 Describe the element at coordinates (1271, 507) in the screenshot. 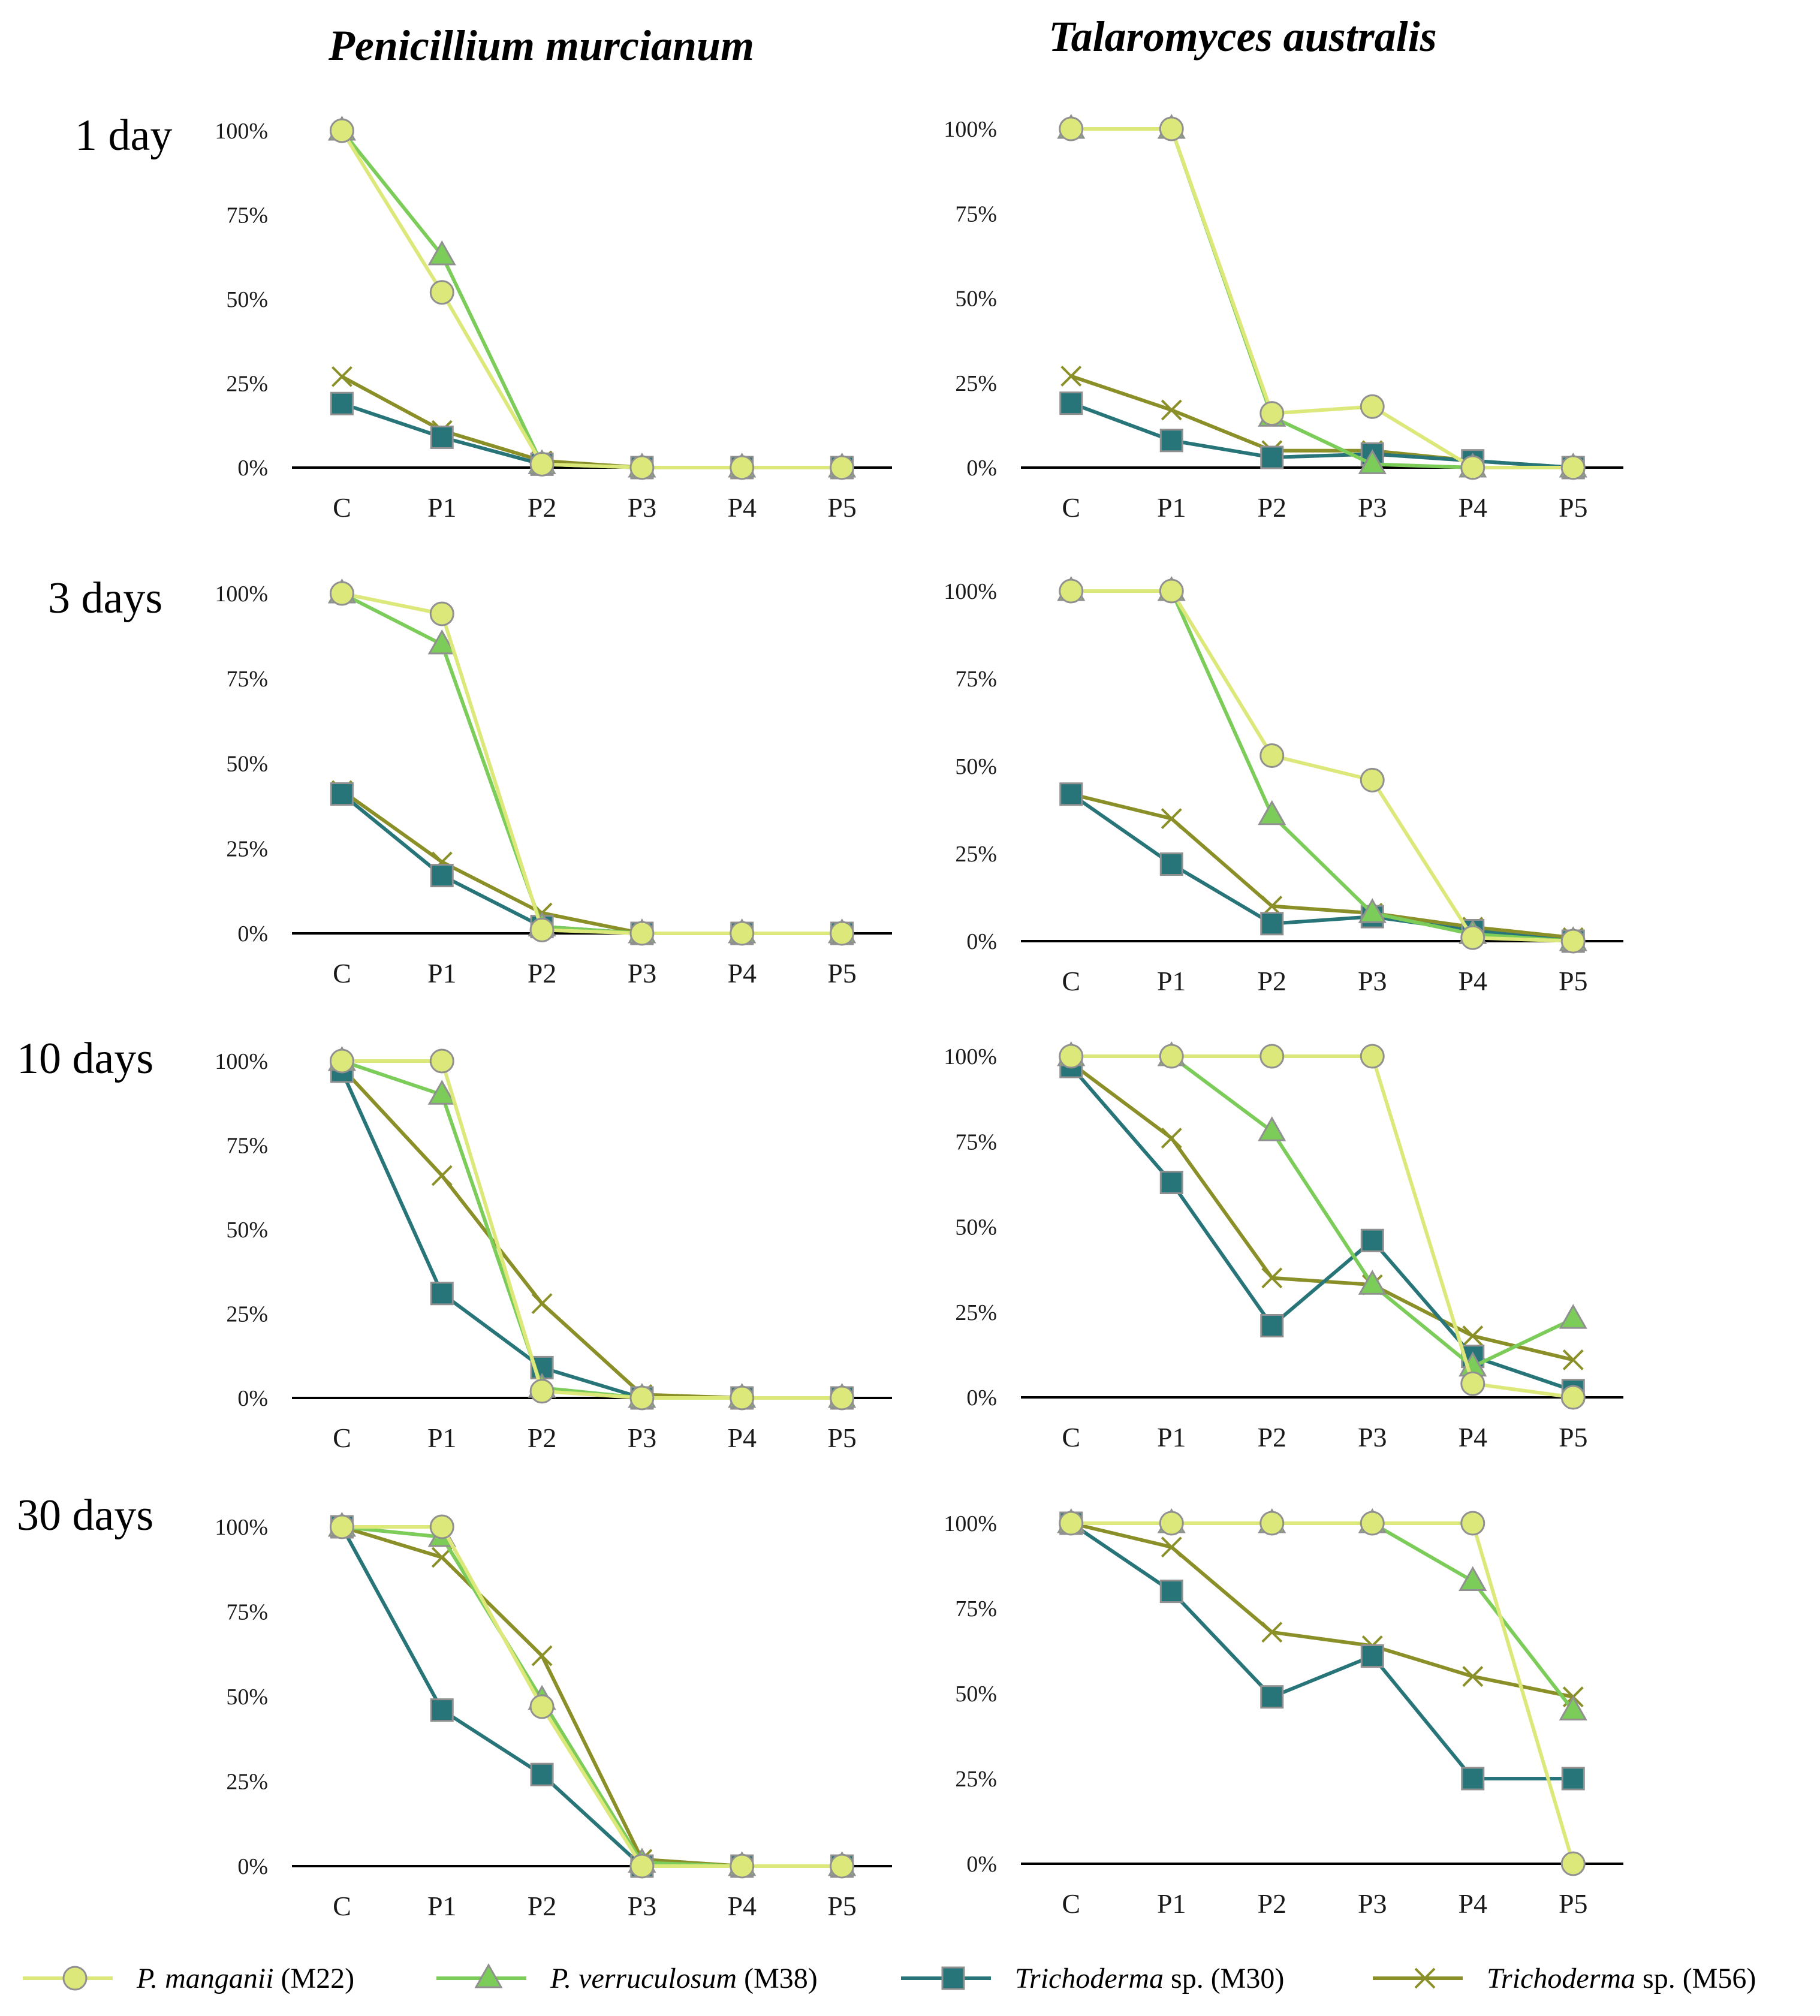

I see `x-tick-label: P2` at that location.